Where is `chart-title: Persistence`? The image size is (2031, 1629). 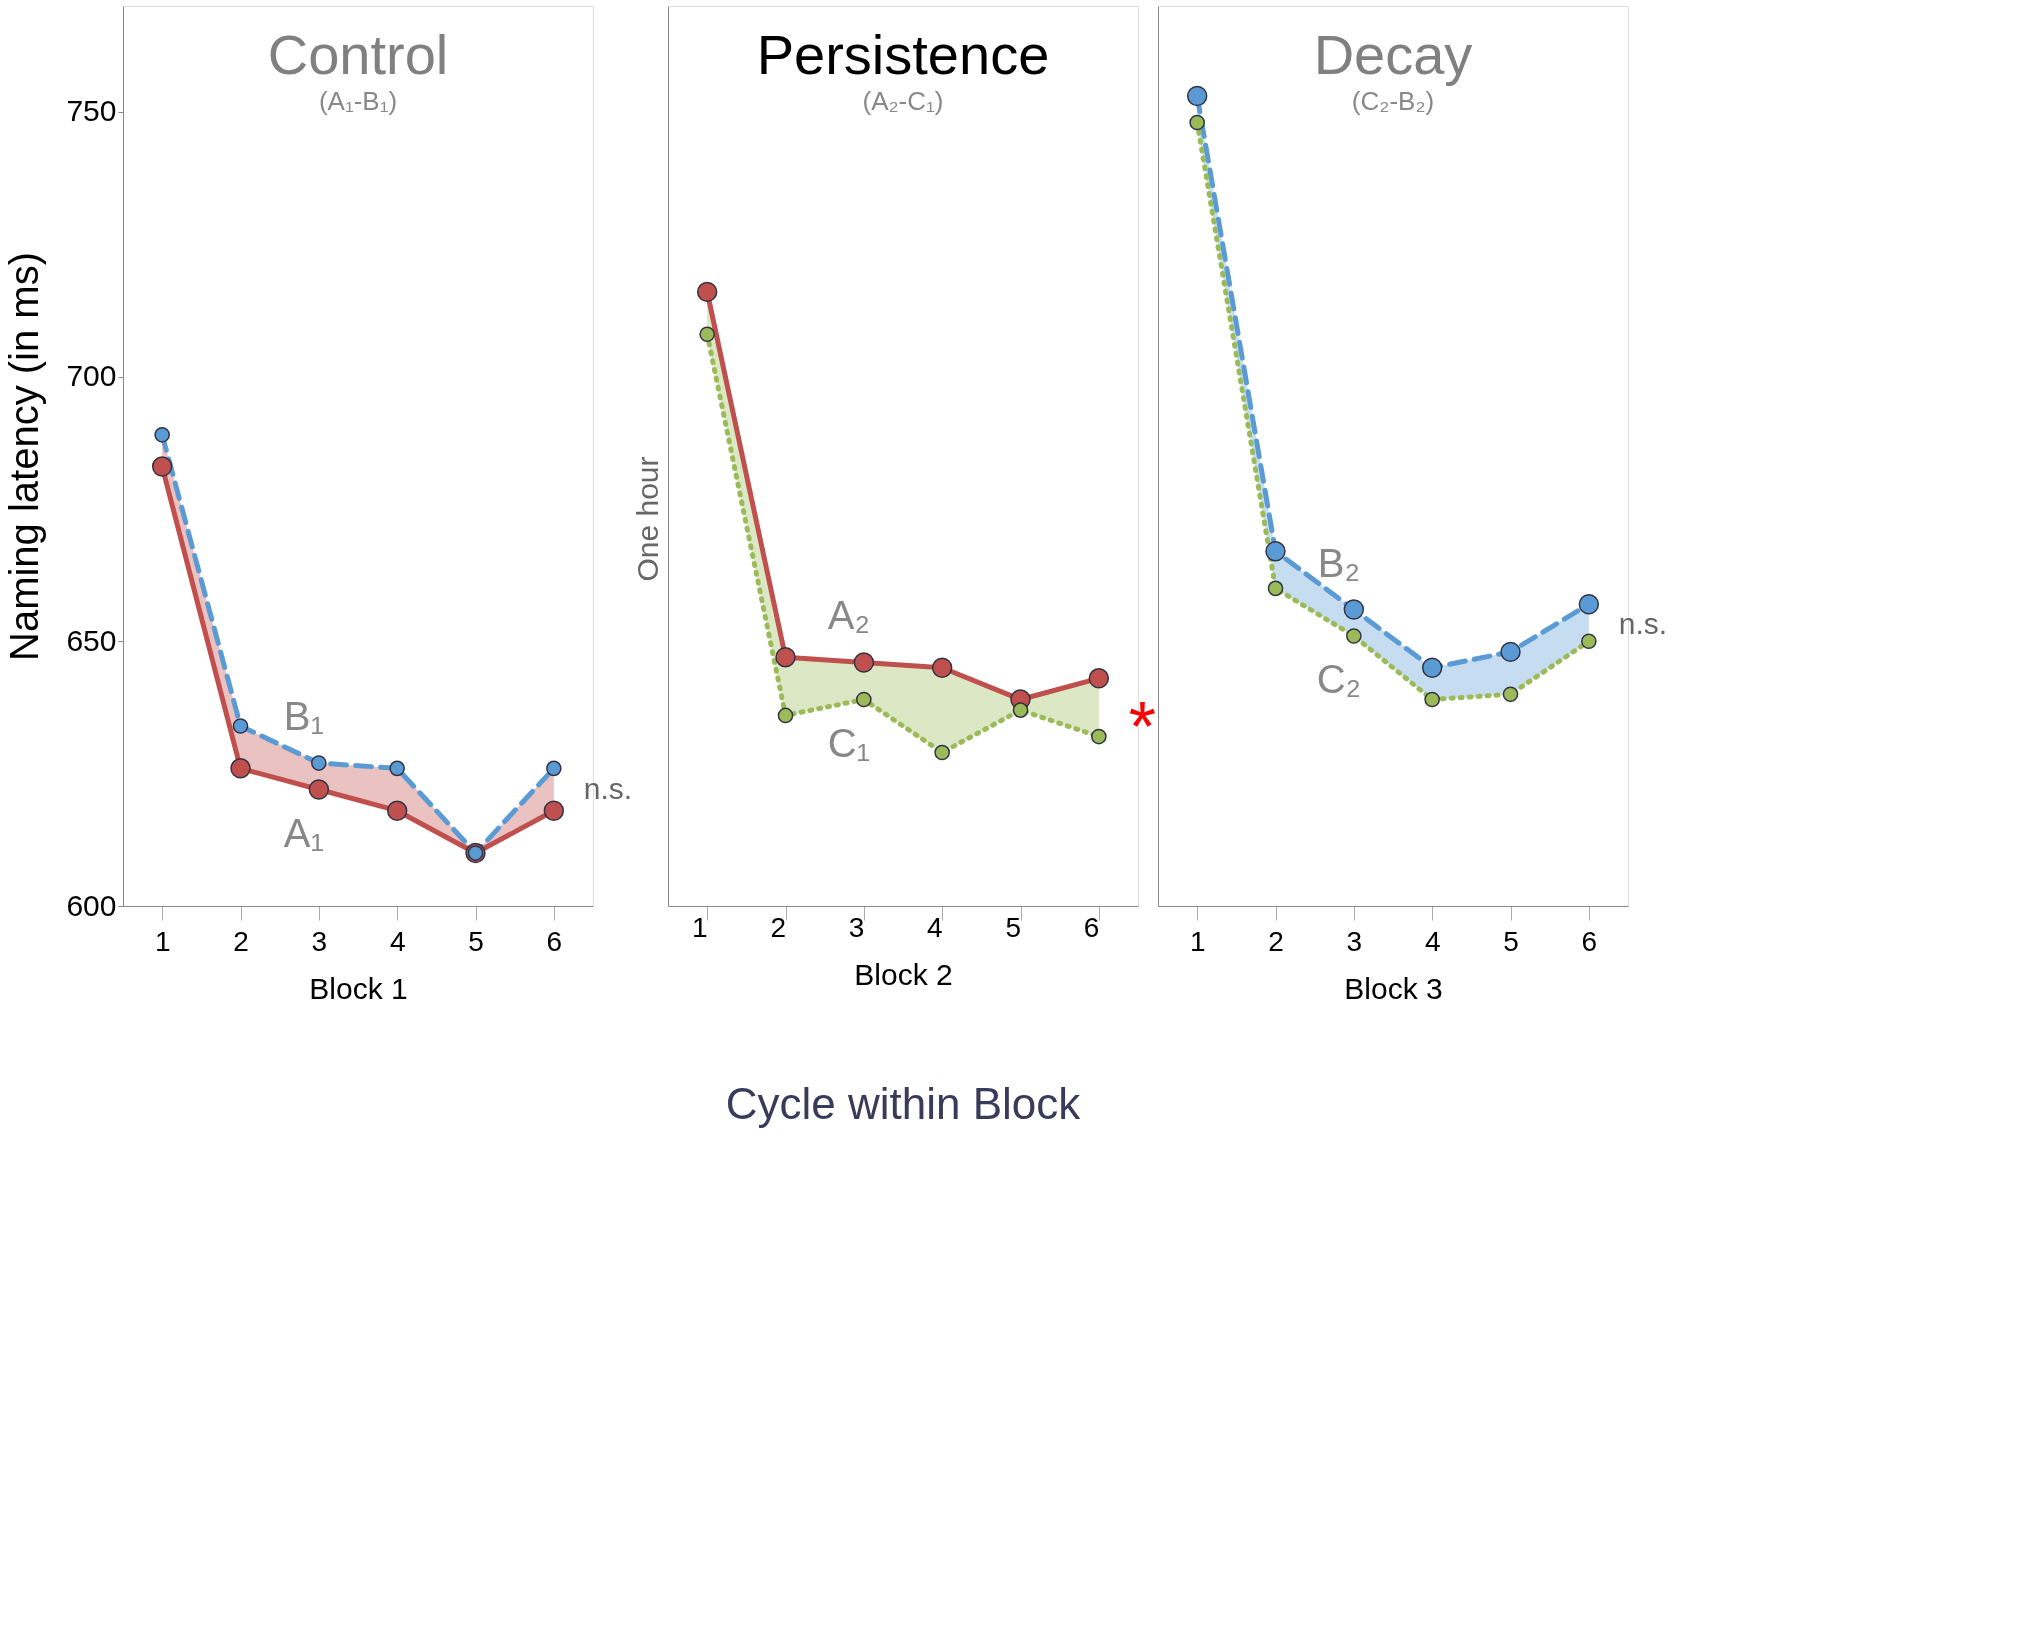
chart-title: Persistence is located at coordinates (903, 54).